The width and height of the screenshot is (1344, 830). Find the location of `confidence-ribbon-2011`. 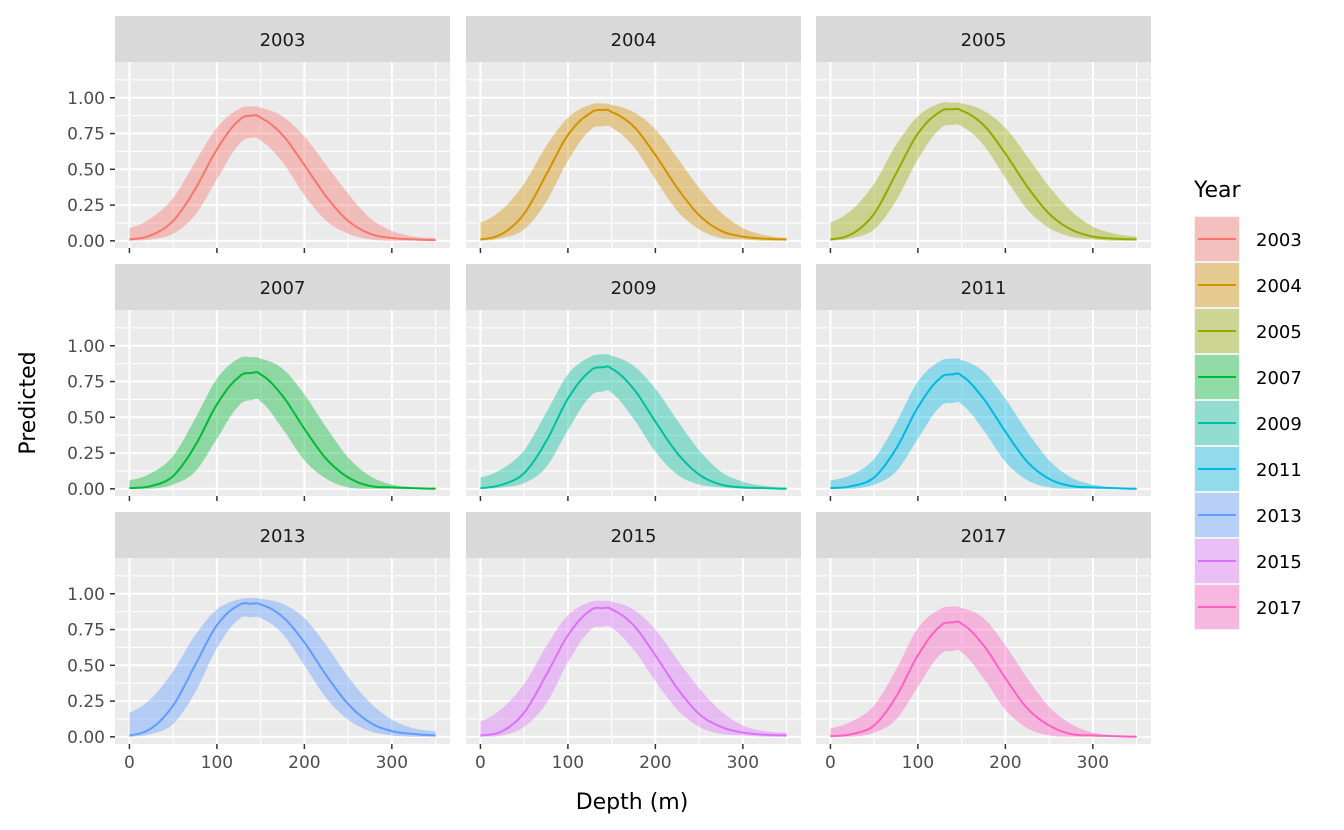

confidence-ribbon-2011 is located at coordinates (983, 423).